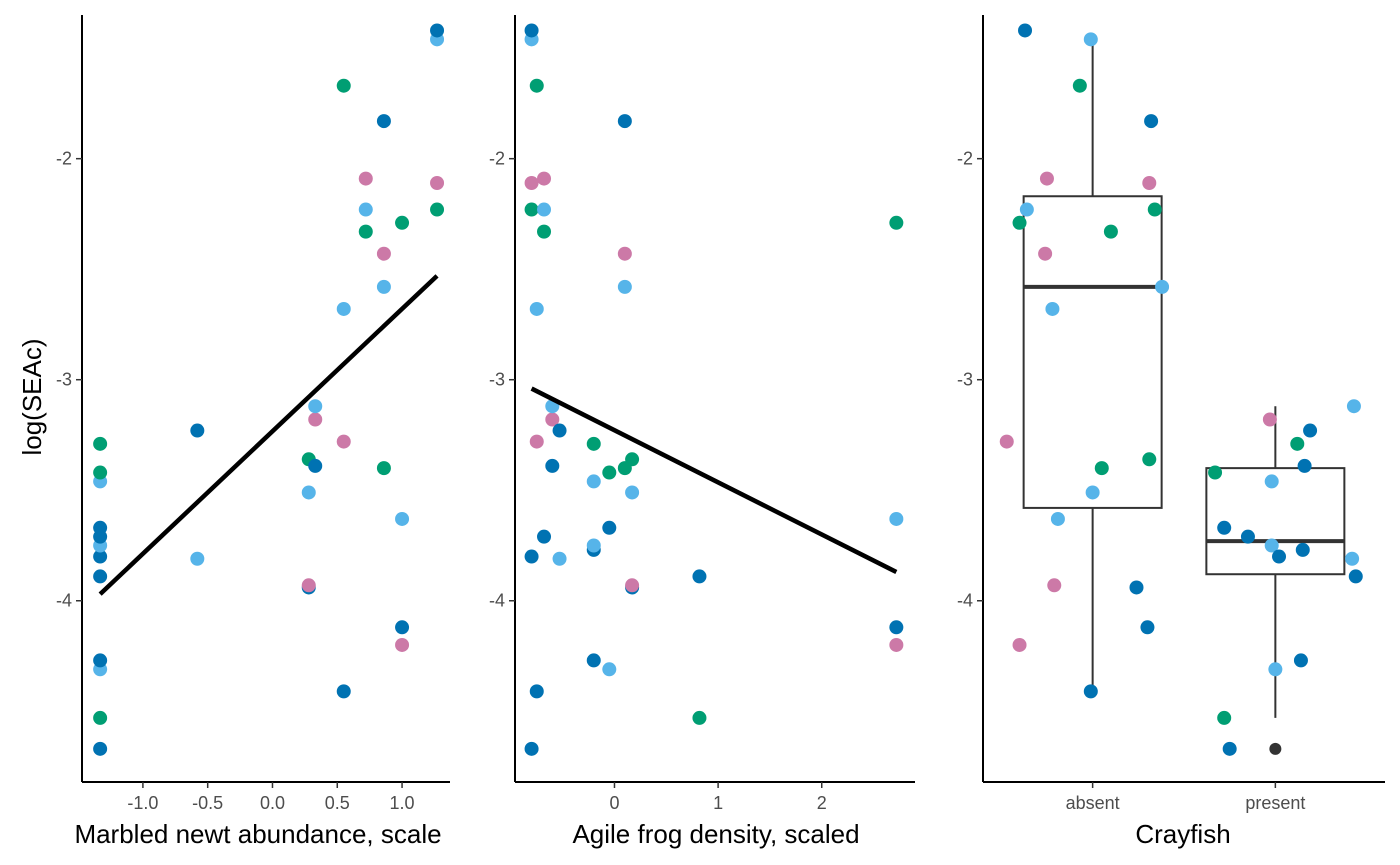 This screenshot has height=865, width=1400. What do you see at coordinates (268, 435) in the screenshot?
I see `trend-line-newt` at bounding box center [268, 435].